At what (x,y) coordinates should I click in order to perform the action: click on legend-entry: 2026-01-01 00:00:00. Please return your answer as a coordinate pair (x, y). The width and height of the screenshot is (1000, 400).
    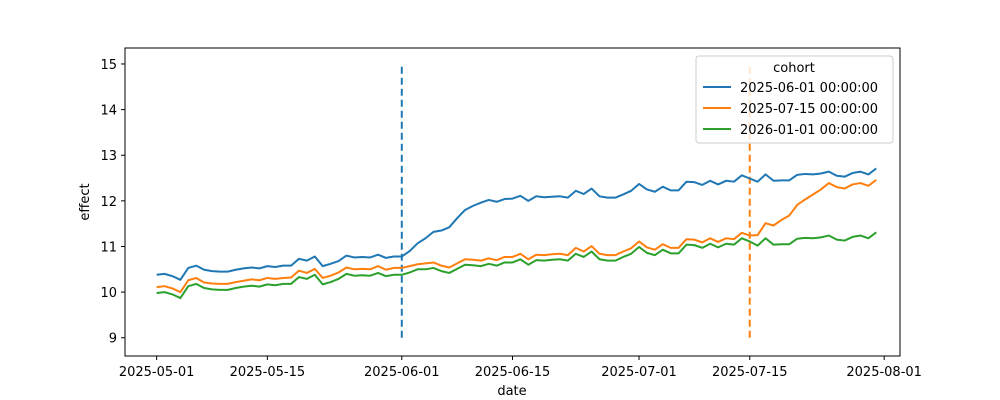
    Looking at the image, I should click on (809, 130).